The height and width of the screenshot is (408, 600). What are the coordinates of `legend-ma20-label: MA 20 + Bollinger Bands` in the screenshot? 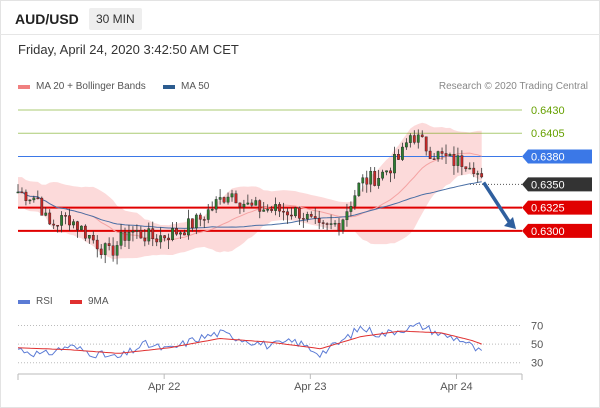 It's located at (91, 86).